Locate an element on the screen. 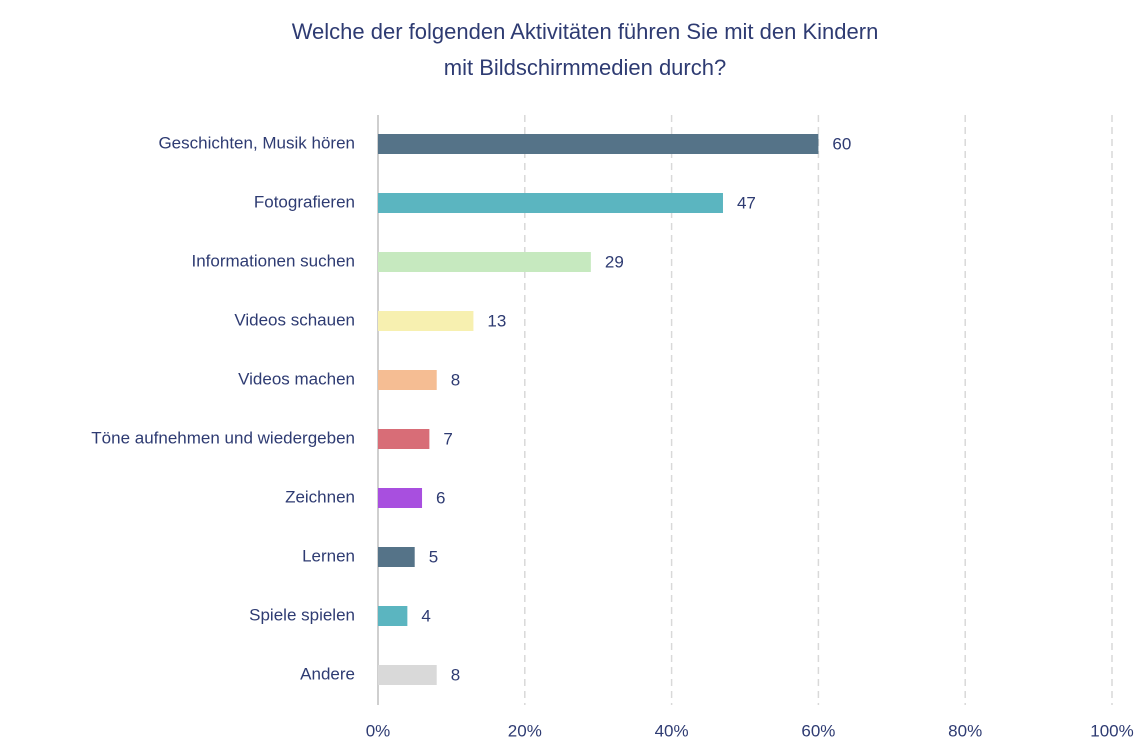  value-label: 60 is located at coordinates (841, 143).